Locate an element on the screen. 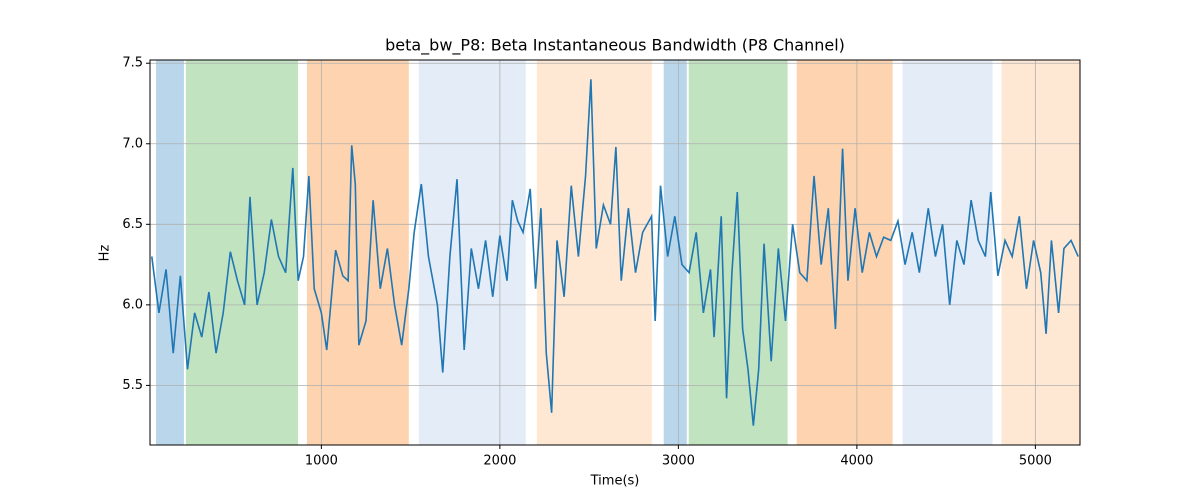  x-tick-label: 4000 is located at coordinates (856, 461).